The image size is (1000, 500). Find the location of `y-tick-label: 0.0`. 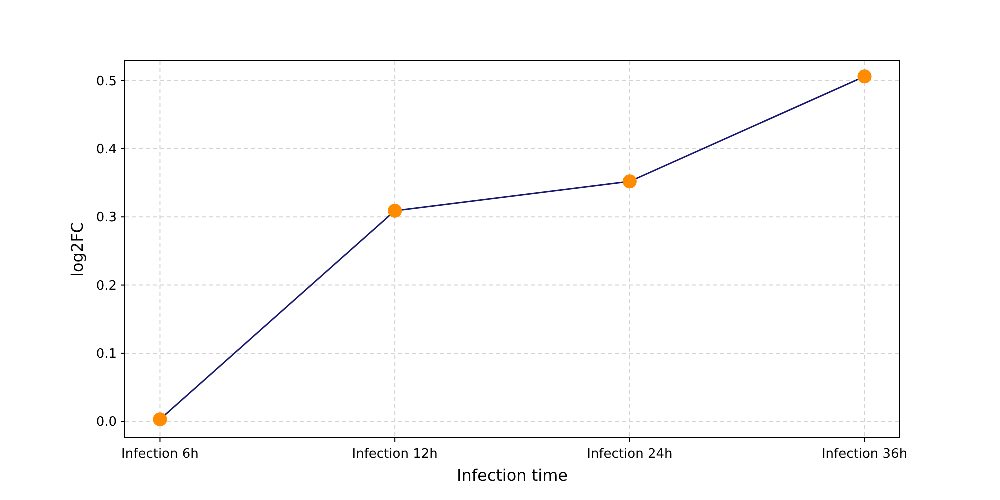

y-tick-label: 0.0 is located at coordinates (106, 422).